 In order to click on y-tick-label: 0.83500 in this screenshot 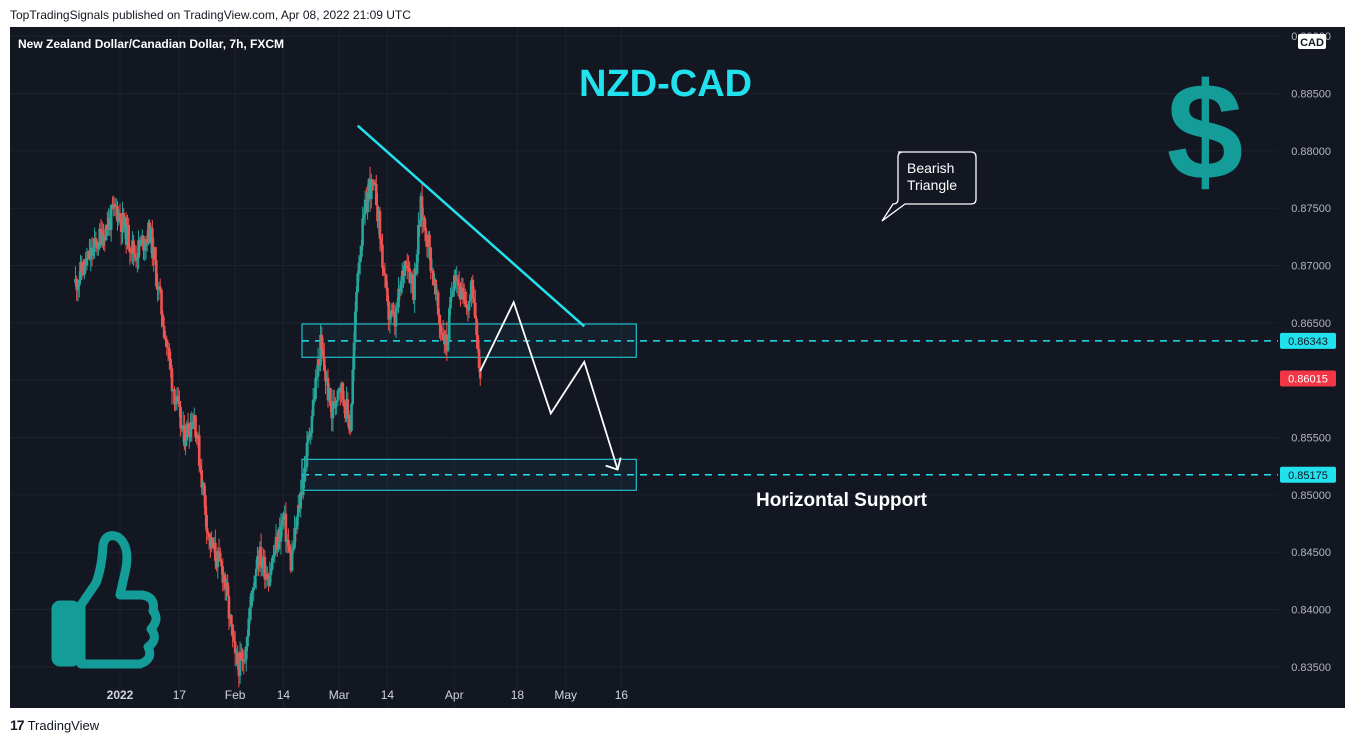, I will do `click(1311, 668)`.